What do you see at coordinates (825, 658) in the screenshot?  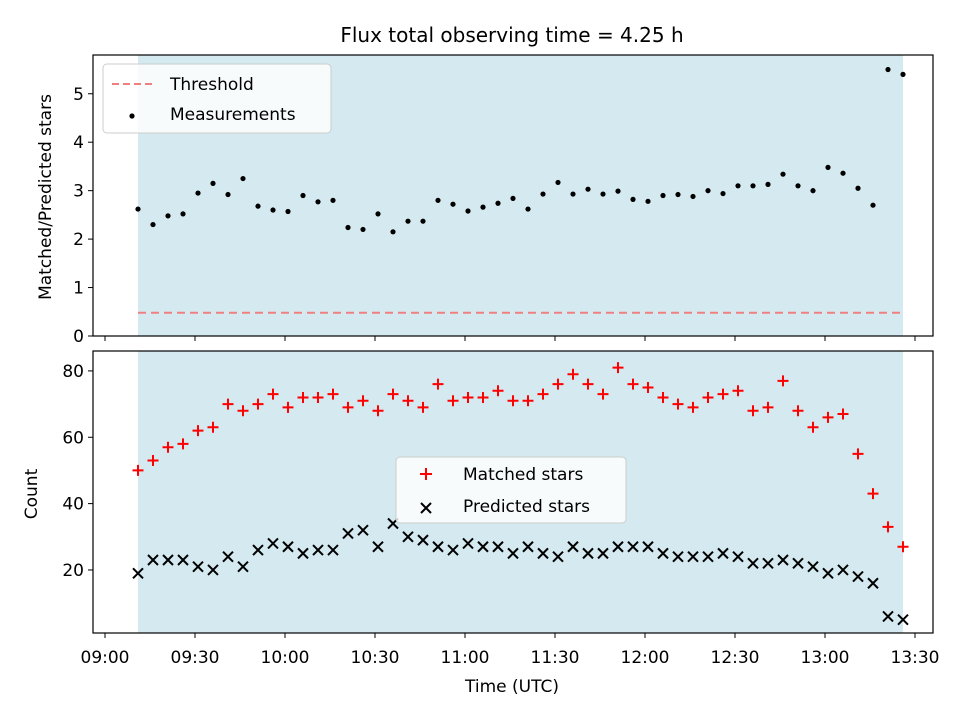 I see `xtick-label: 13:00` at bounding box center [825, 658].